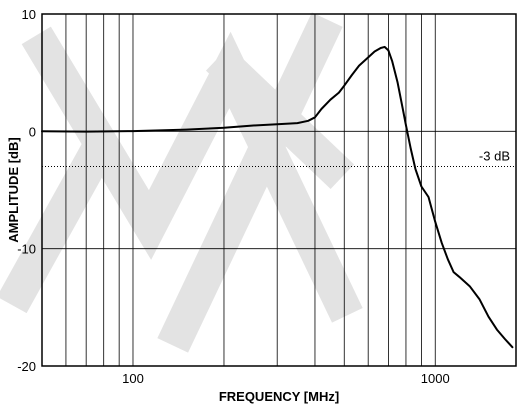 This screenshot has height=410, width=517. What do you see at coordinates (32, 131) in the screenshot?
I see `y-tick-label: 0` at bounding box center [32, 131].